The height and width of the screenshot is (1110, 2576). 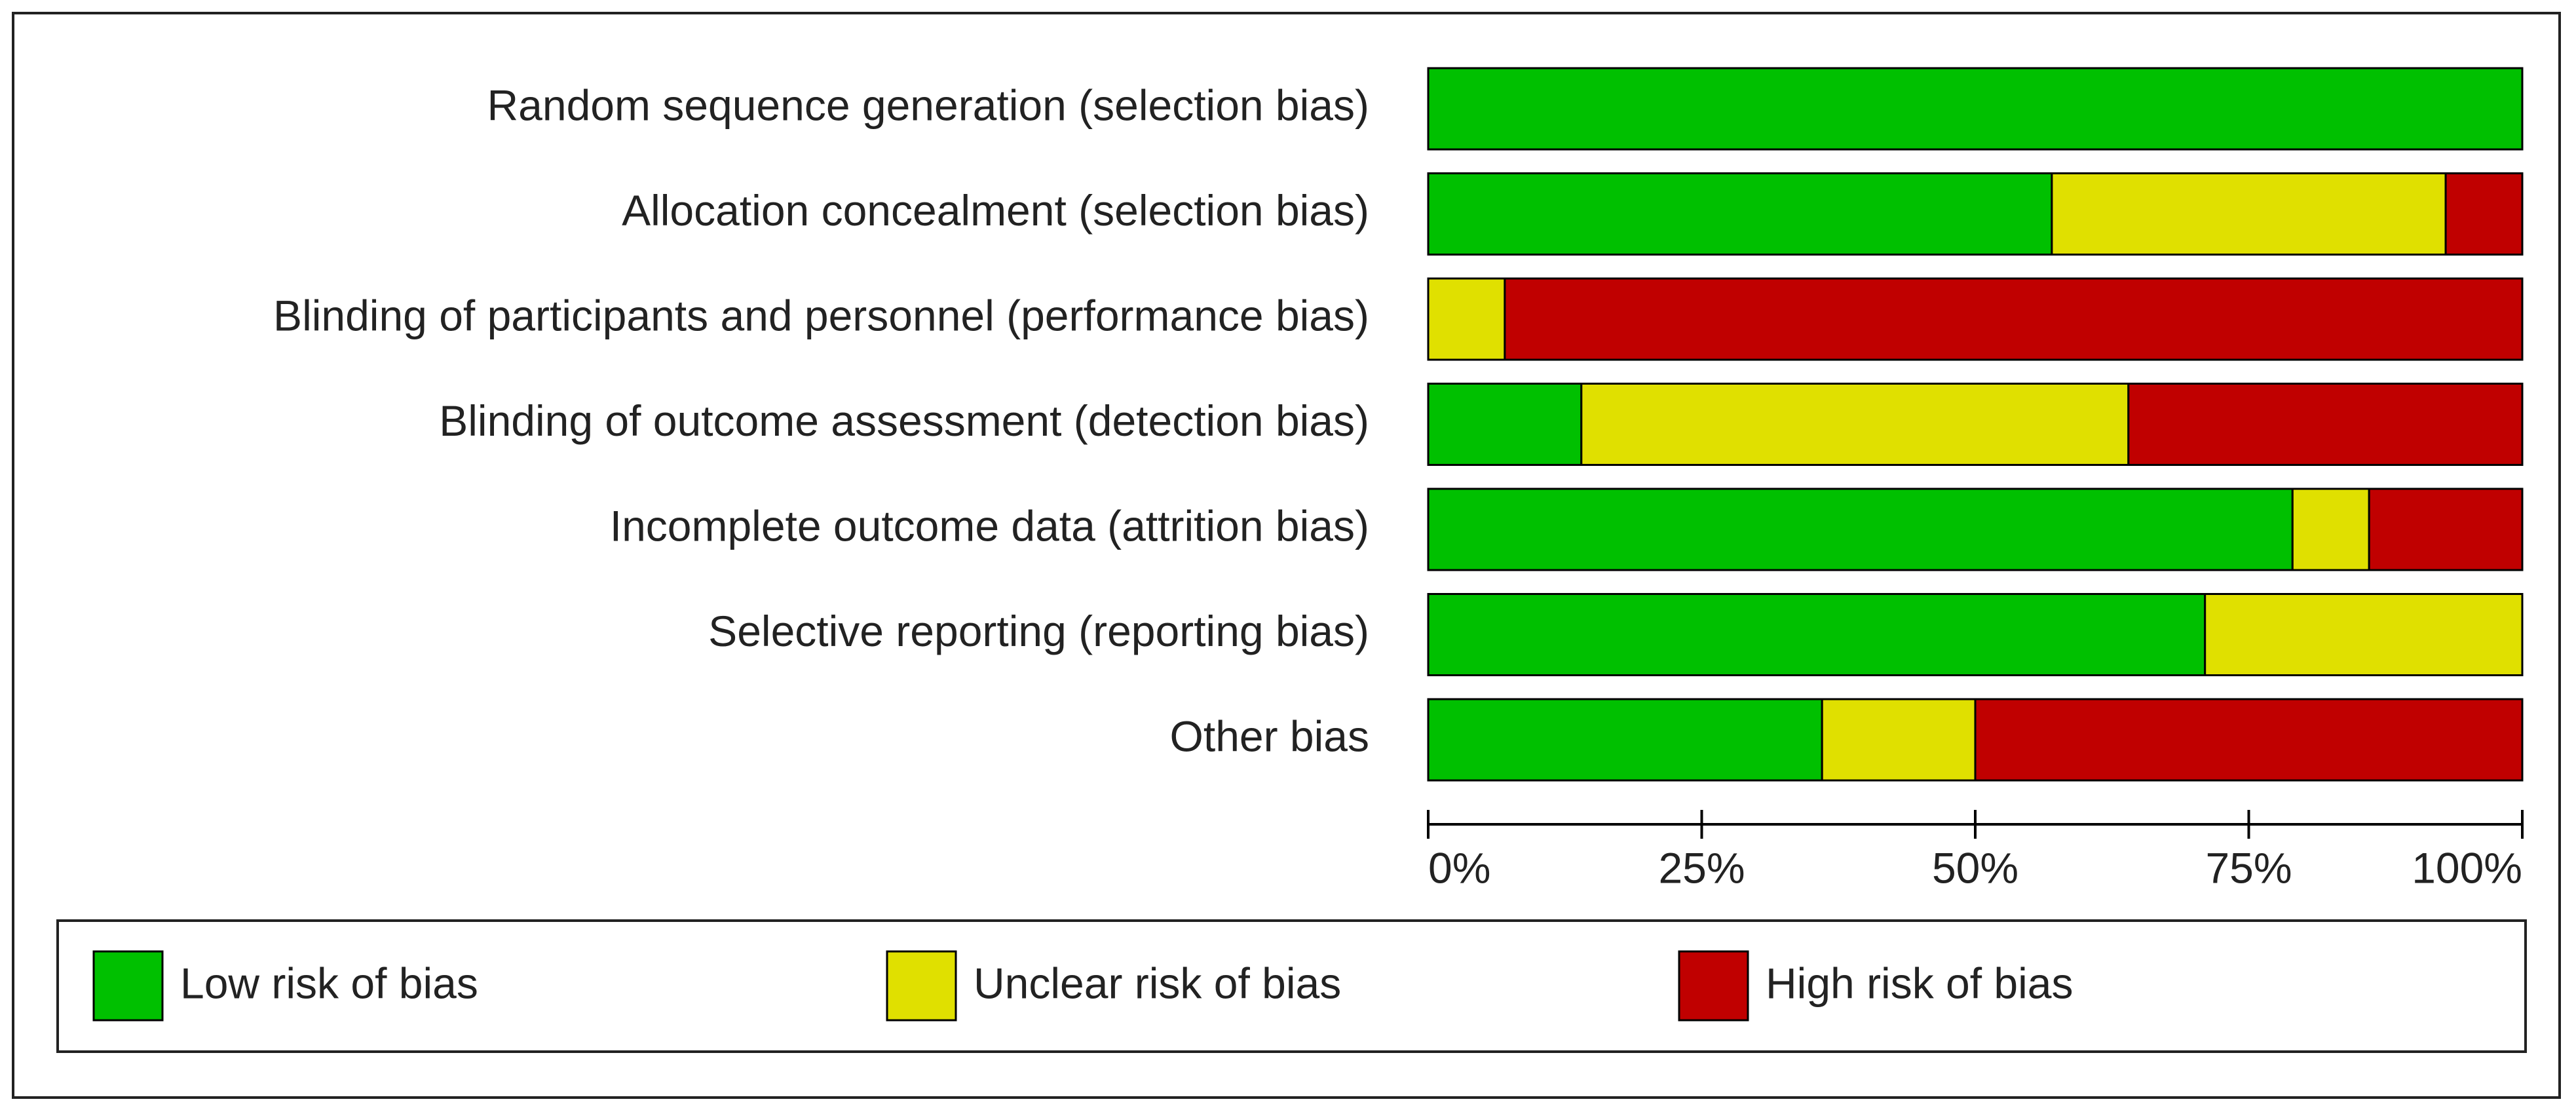 I want to click on x-tick-label: 0%, so click(x=1459, y=867).